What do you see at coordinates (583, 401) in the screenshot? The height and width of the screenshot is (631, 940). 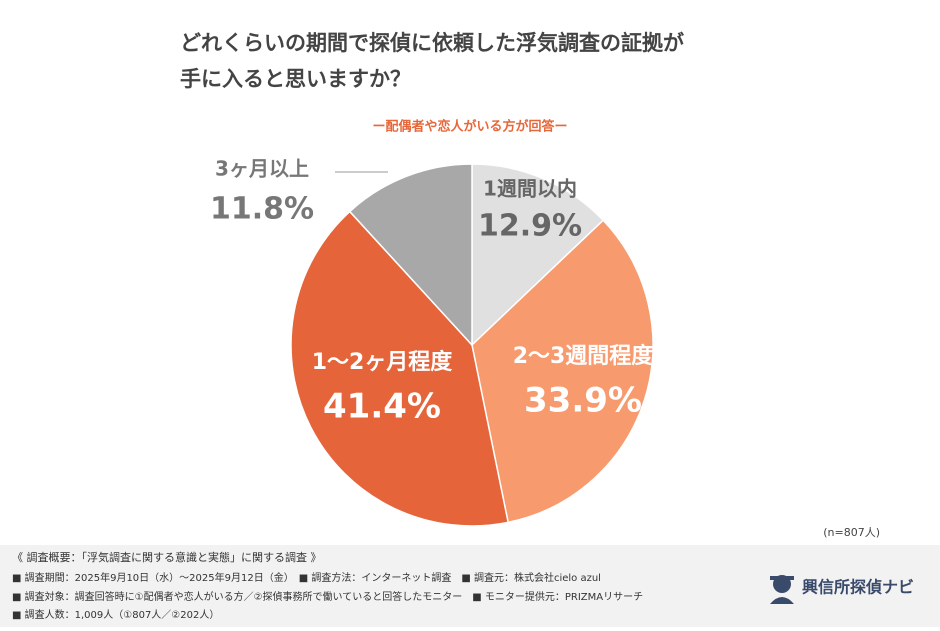 I see `value-label: 33.9%` at bounding box center [583, 401].